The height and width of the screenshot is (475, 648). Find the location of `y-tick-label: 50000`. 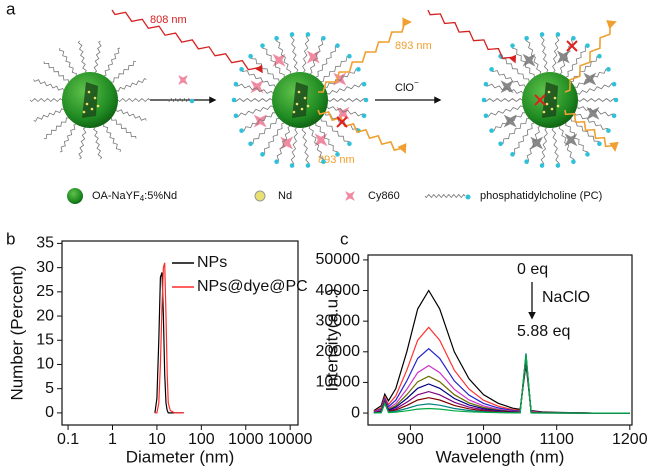

y-tick-label: 50000 is located at coordinates (338, 259).